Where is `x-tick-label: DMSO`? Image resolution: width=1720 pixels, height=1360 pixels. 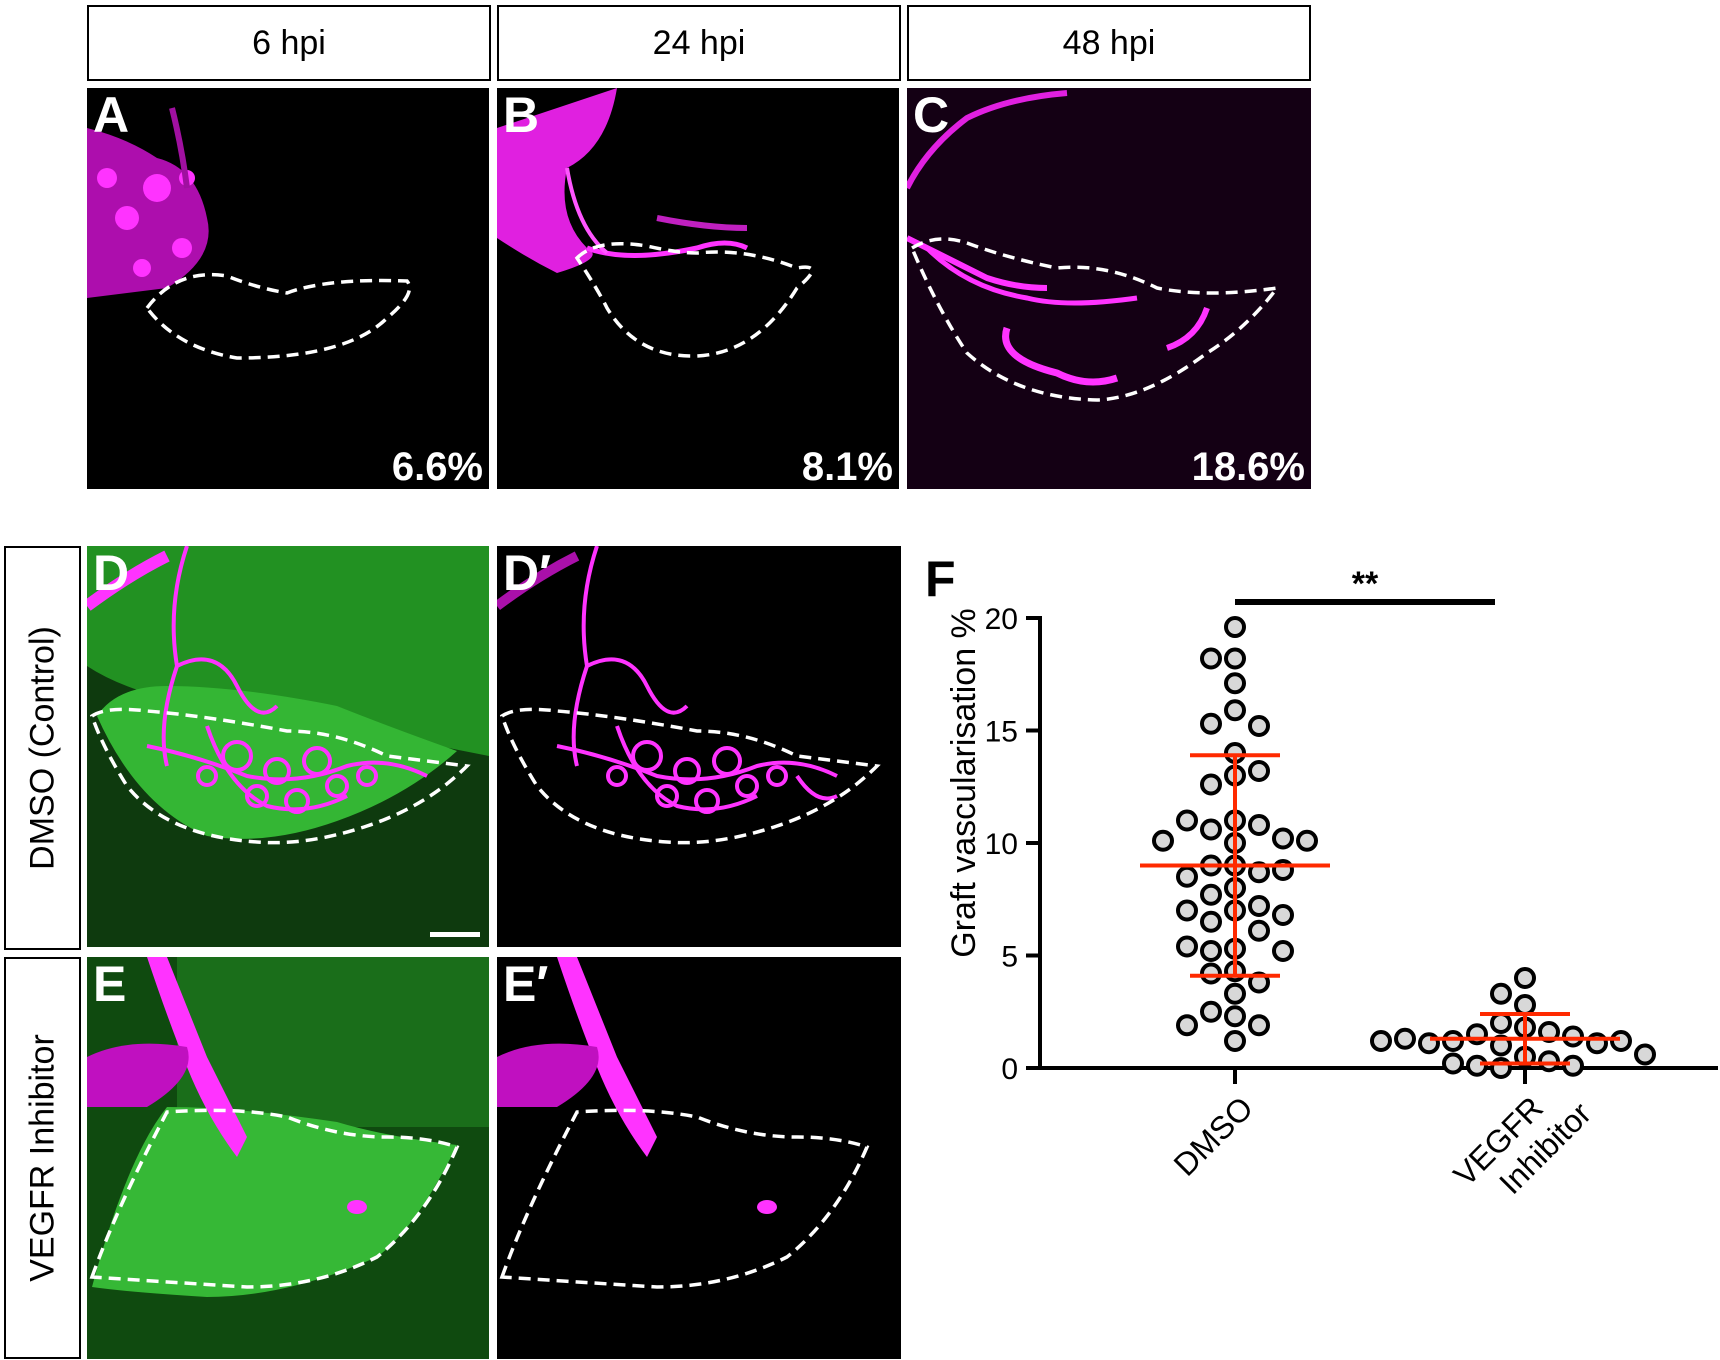
x-tick-label: DMSO is located at coordinates (1213, 1135).